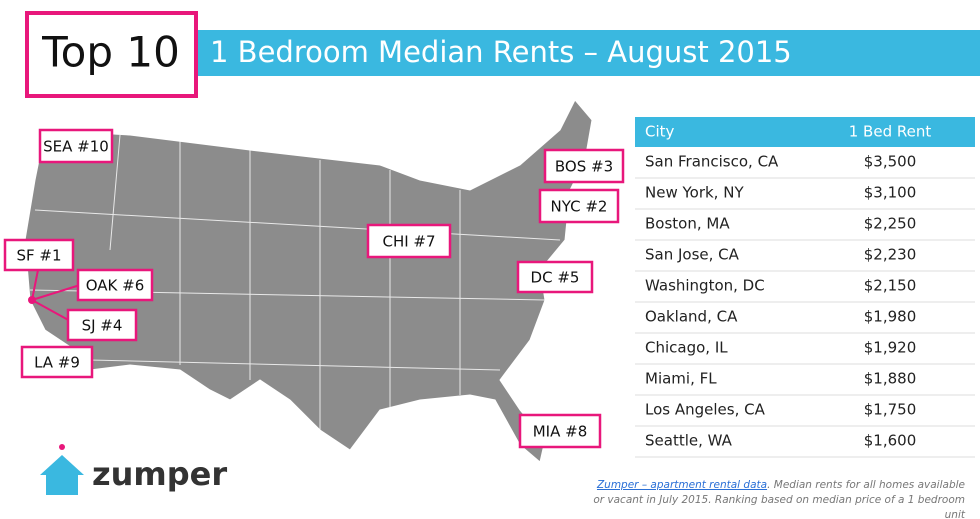 This screenshot has width=980, height=519. Describe the element at coordinates (805, 132) in the screenshot. I see `table-header-bg` at that location.